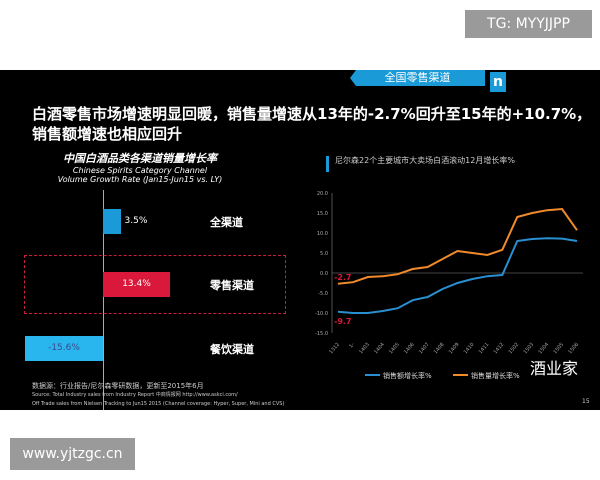 The image size is (600, 480). What do you see at coordinates (420, 164) in the screenshot?
I see `line-chart-title: 尼尔森22个主要城市大卖场白酒滚动12月增长率%` at bounding box center [420, 164].